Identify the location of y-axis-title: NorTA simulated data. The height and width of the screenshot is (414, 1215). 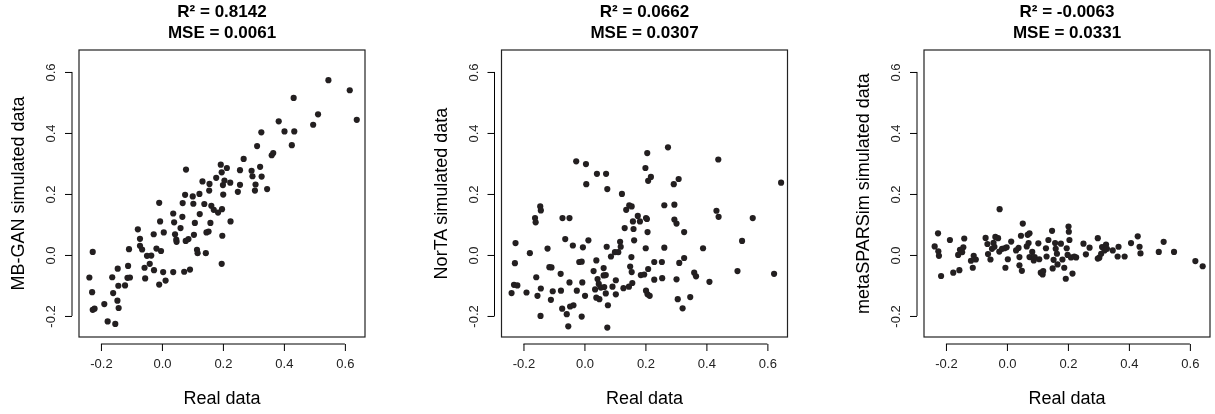
(440, 193).